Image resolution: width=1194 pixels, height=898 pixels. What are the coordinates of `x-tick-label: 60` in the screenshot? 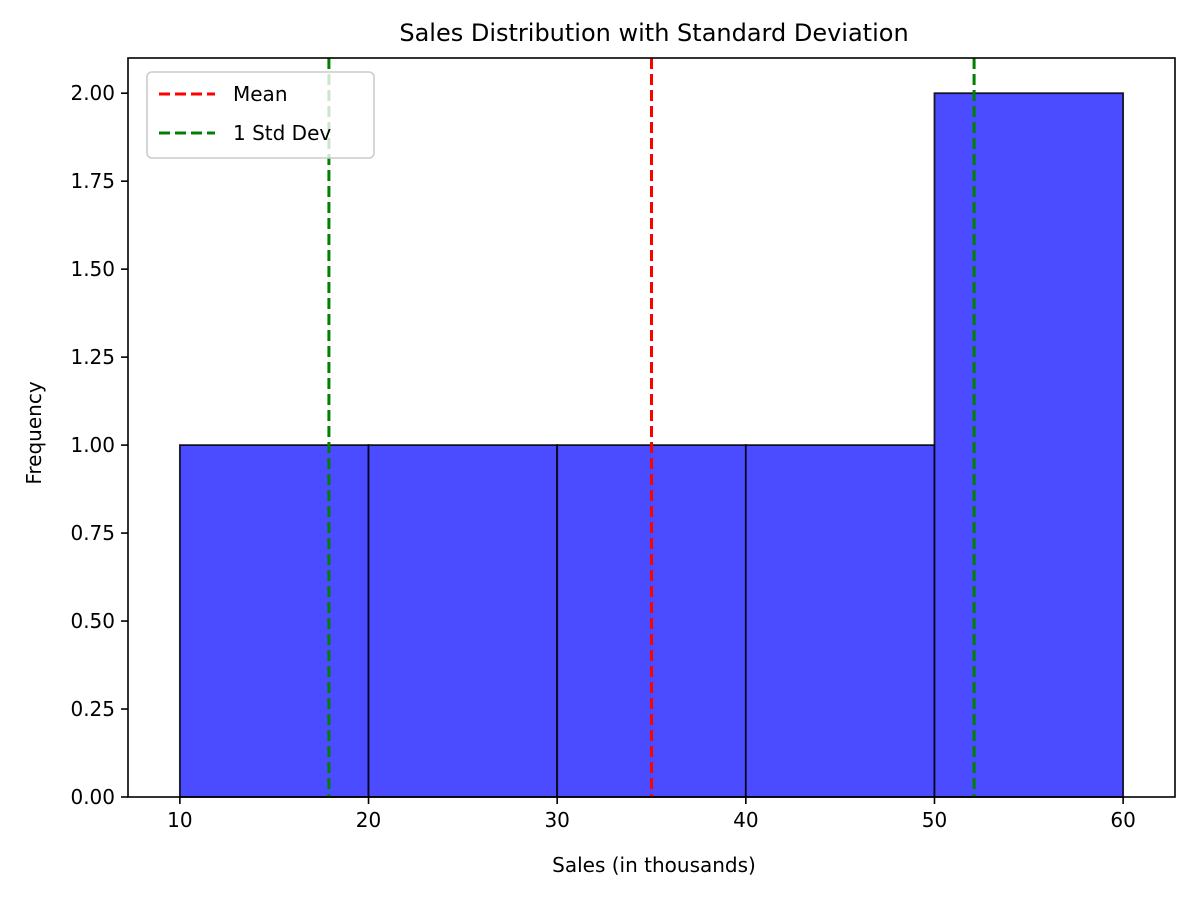 It's located at (1122, 820).